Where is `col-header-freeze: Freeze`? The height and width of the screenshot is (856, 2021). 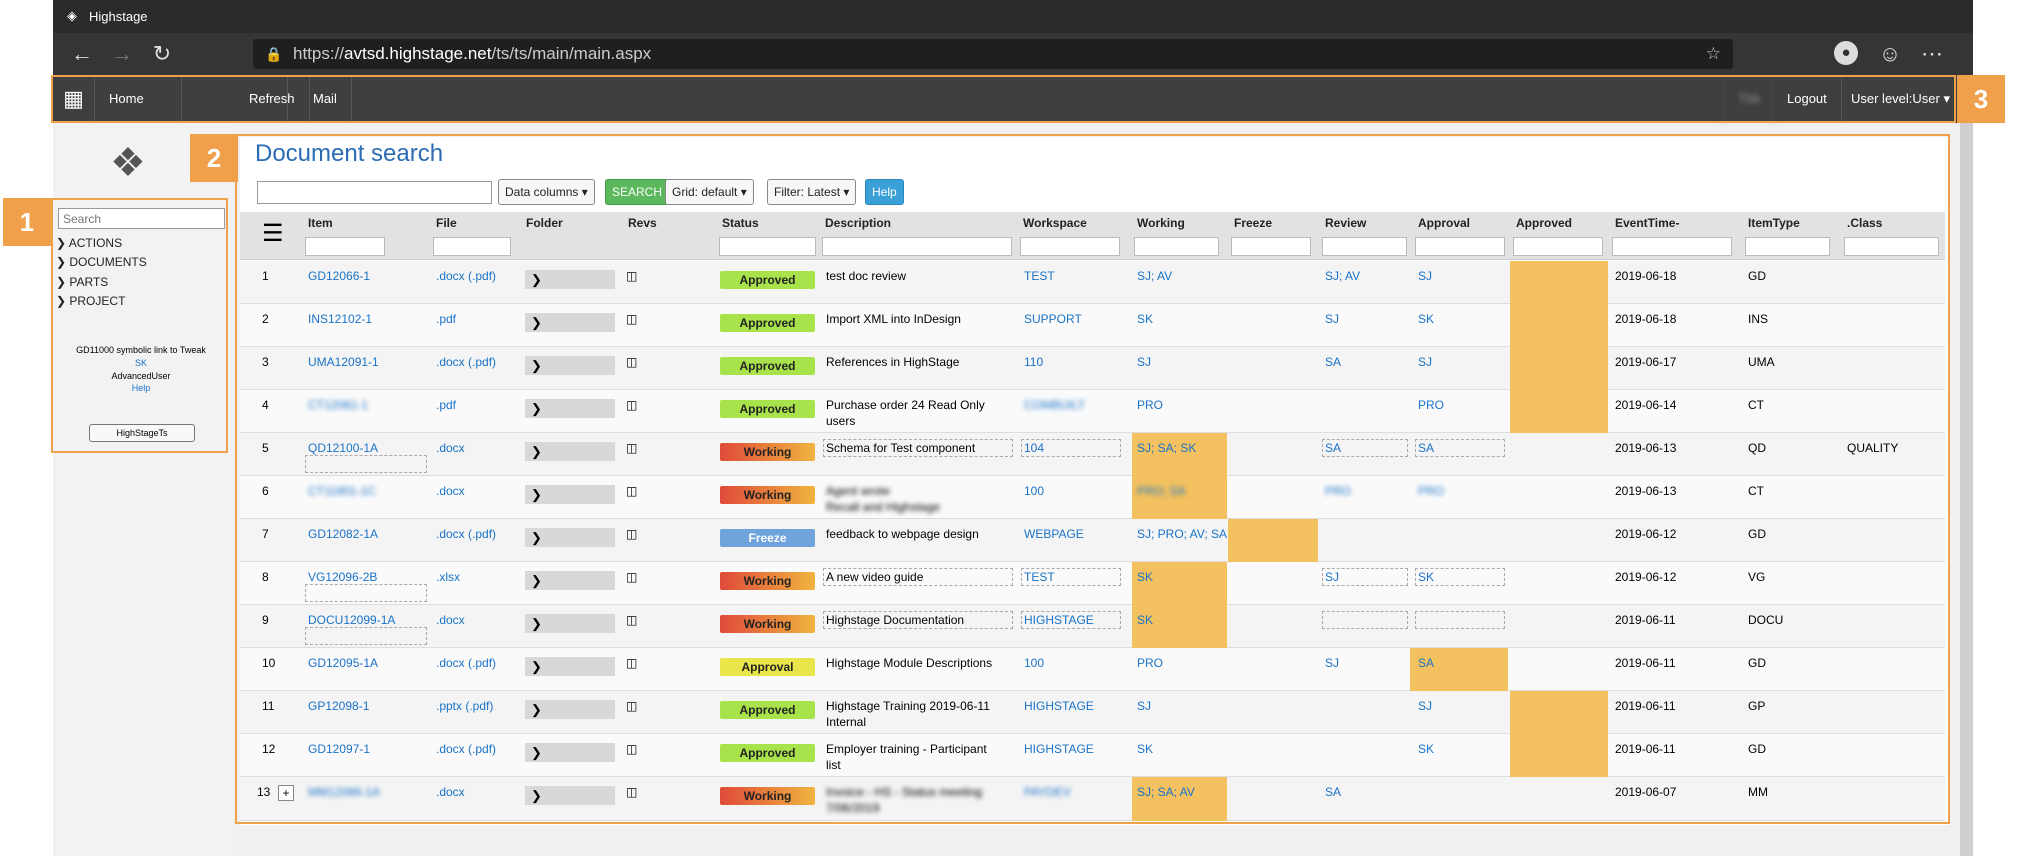
col-header-freeze: Freeze is located at coordinates (1253, 223).